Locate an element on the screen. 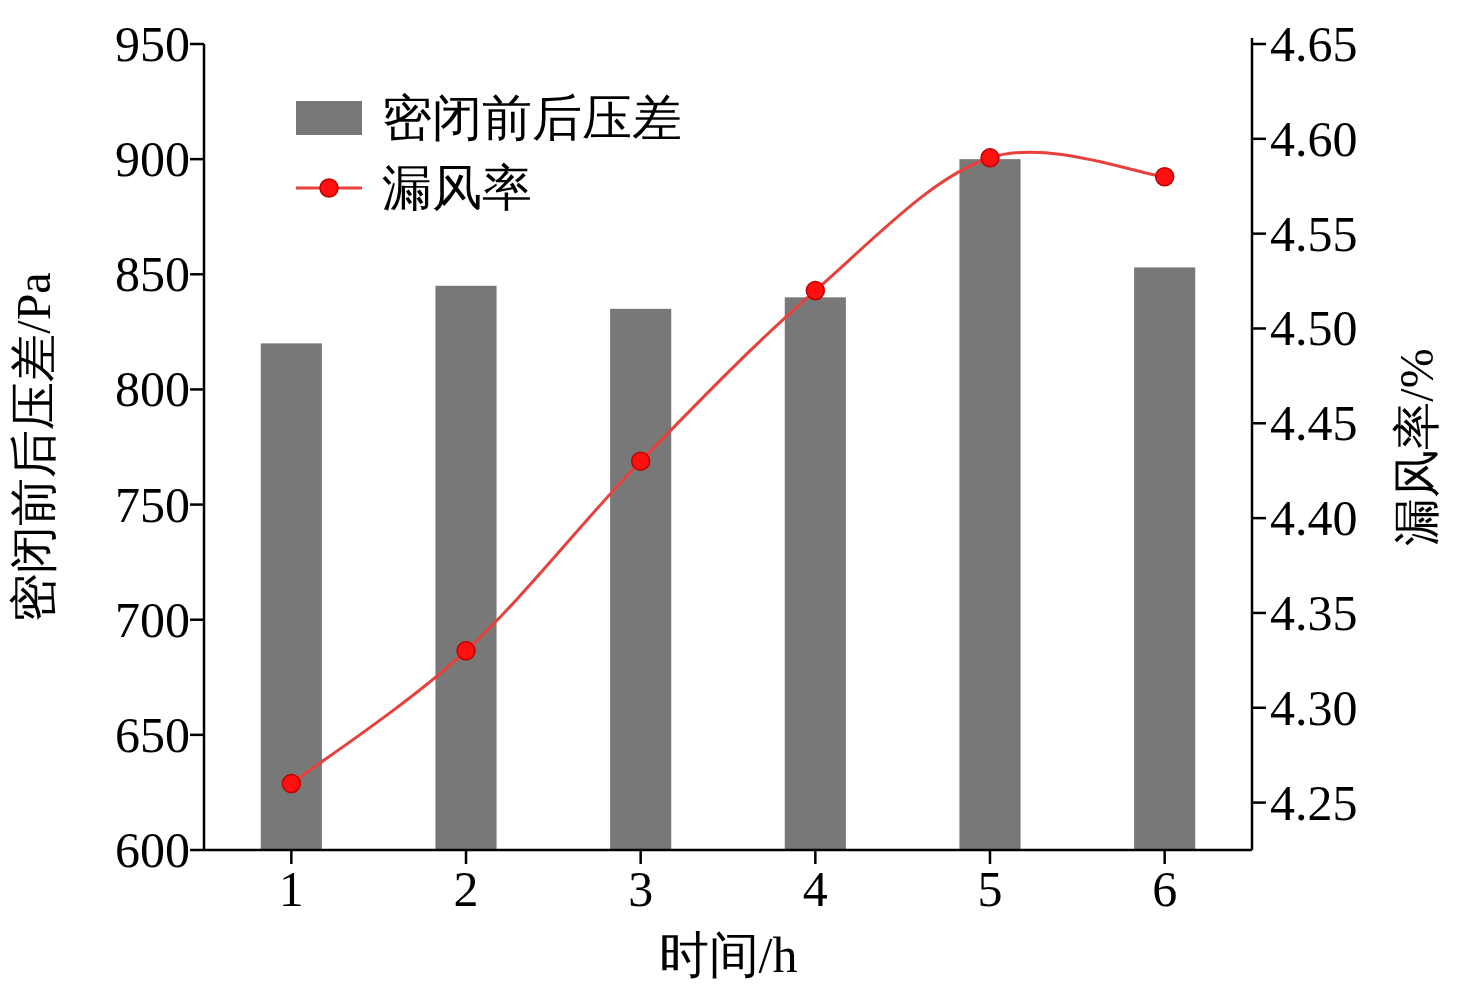 The image size is (1461, 993). legend-label: 密闭前后压差 is located at coordinates (532, 118).